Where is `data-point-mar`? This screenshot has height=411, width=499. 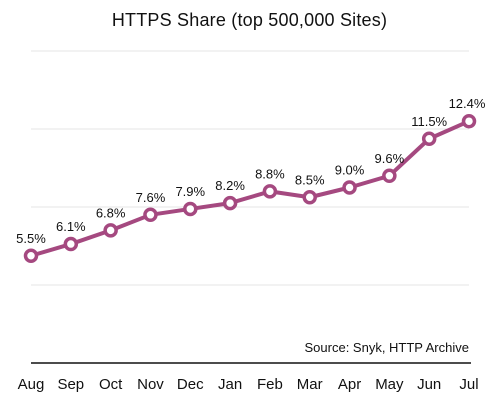
data-point-mar is located at coordinates (309, 197).